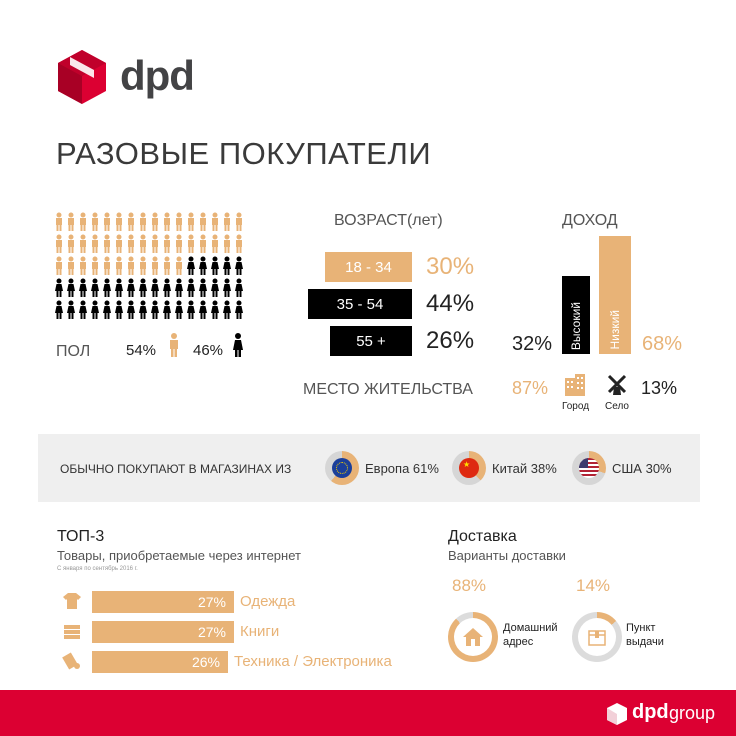 The image size is (736, 736). Describe the element at coordinates (532, 344) in the screenshot. I see `income-high-pct: 32%` at that location.